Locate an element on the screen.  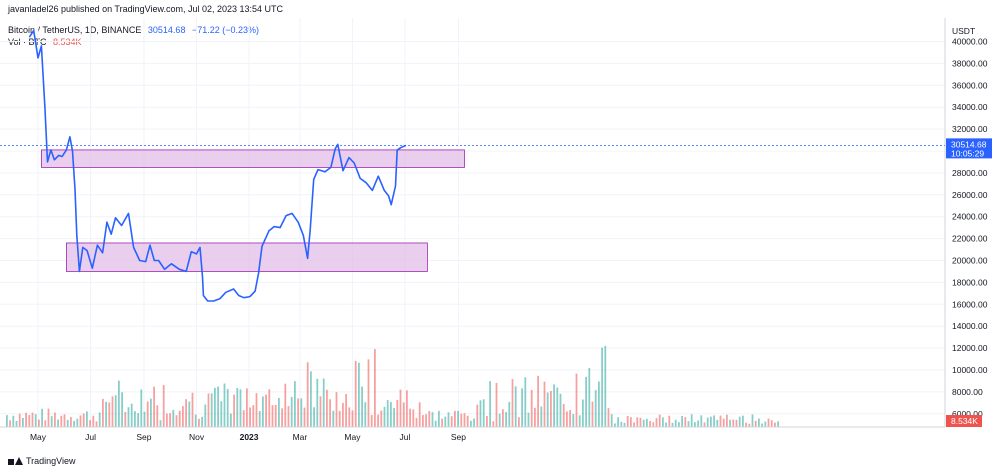
footer: TradingView is located at coordinates (42, 461).